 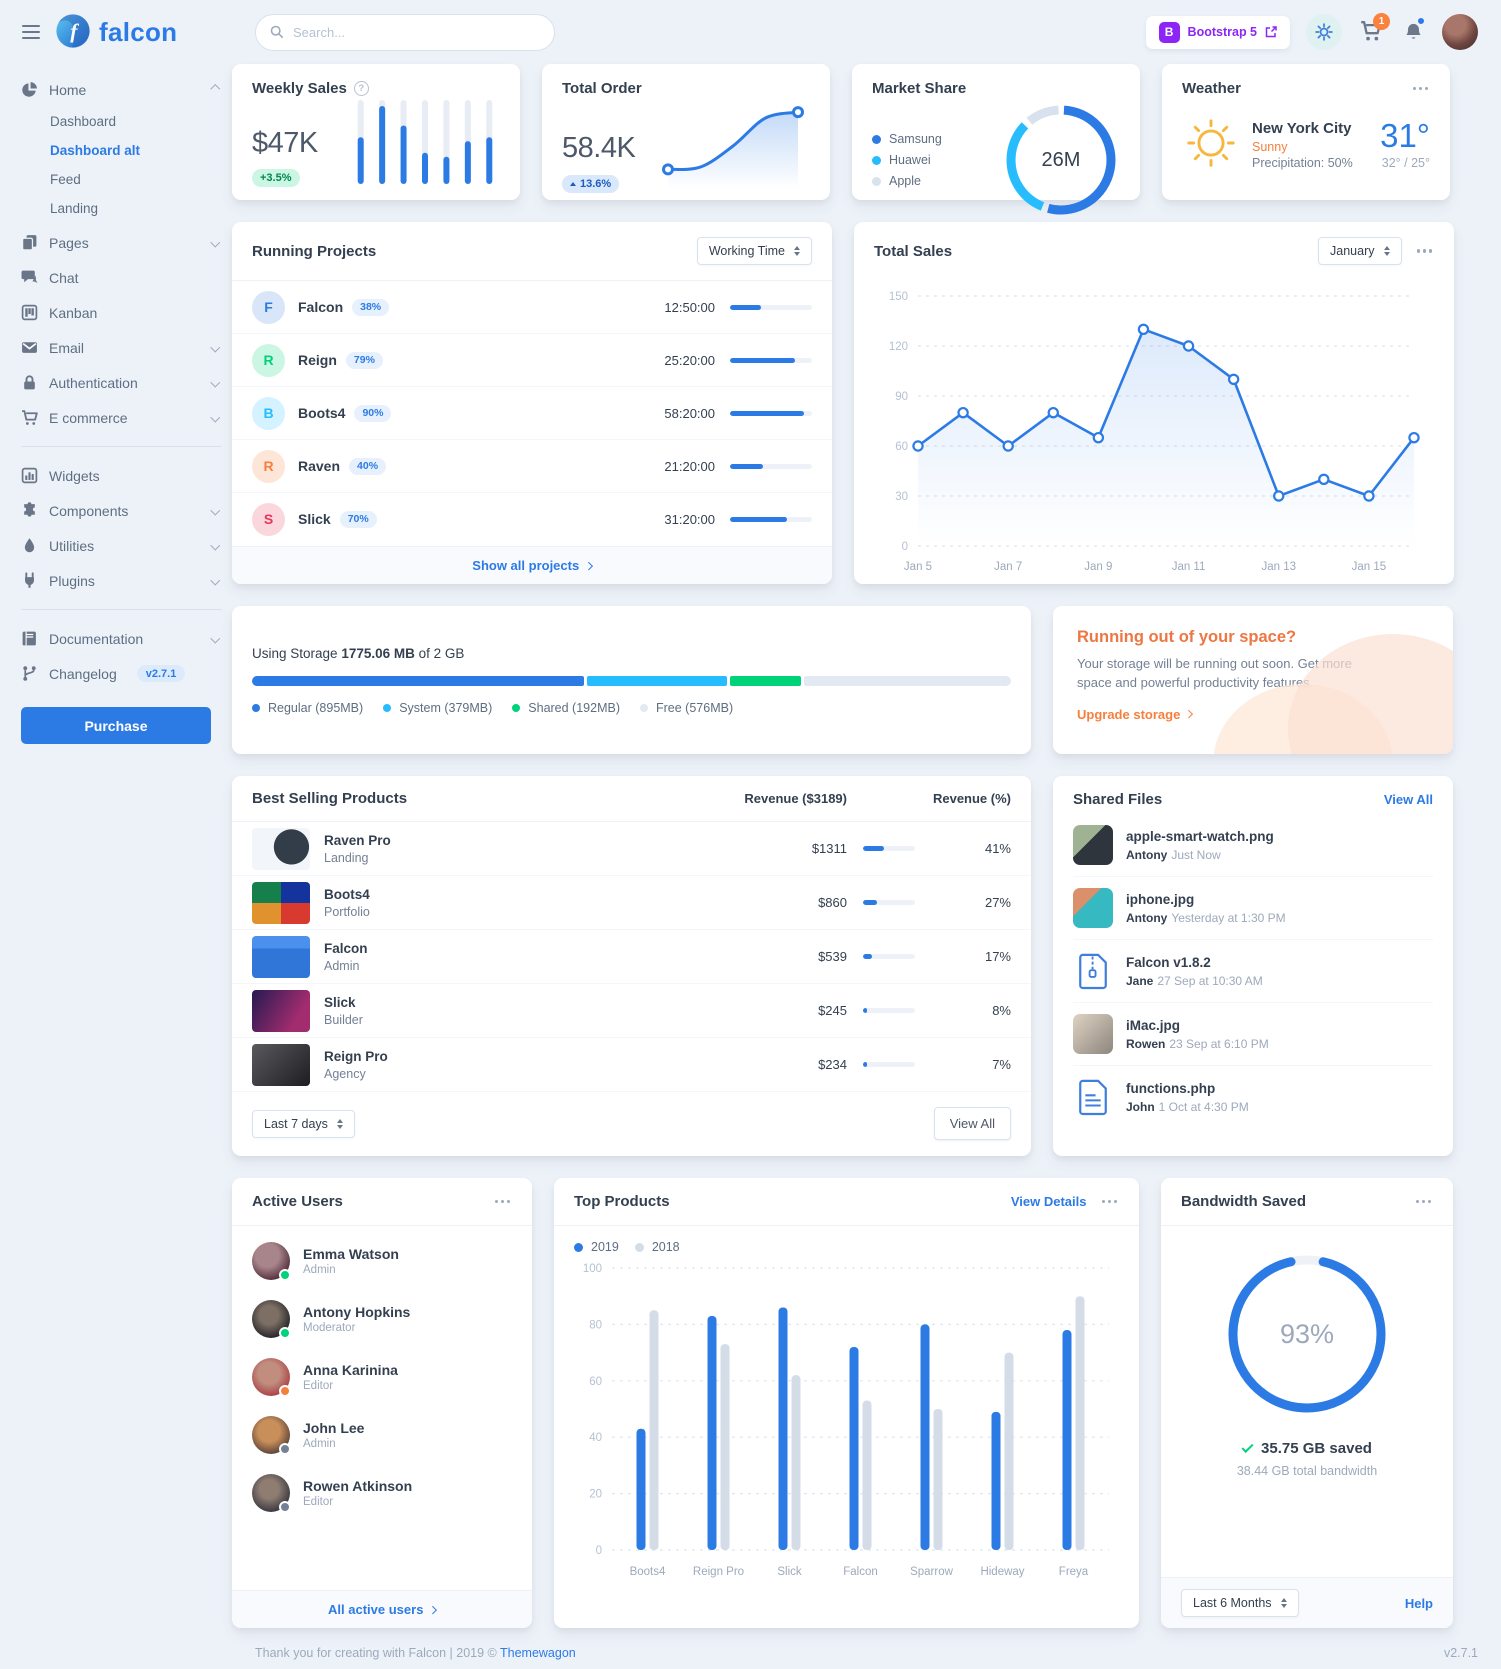 I want to click on project-row: F Falcon 38% 12:50:00, so click(x=532, y=307).